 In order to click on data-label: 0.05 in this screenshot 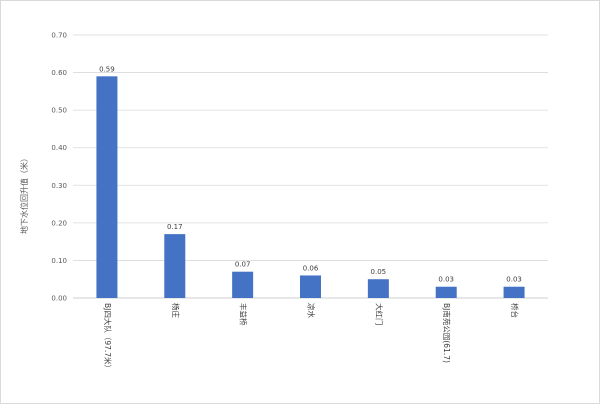, I will do `click(379, 272)`.